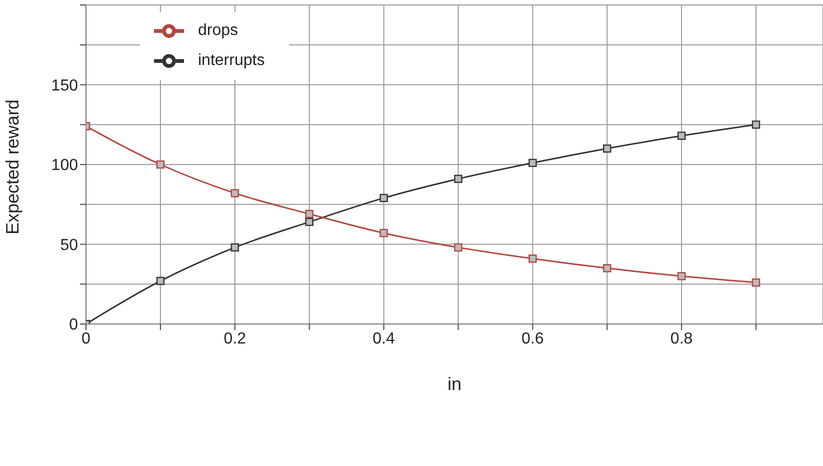 This screenshot has width=823, height=466. I want to click on y-tick-label: 50, so click(69, 245).